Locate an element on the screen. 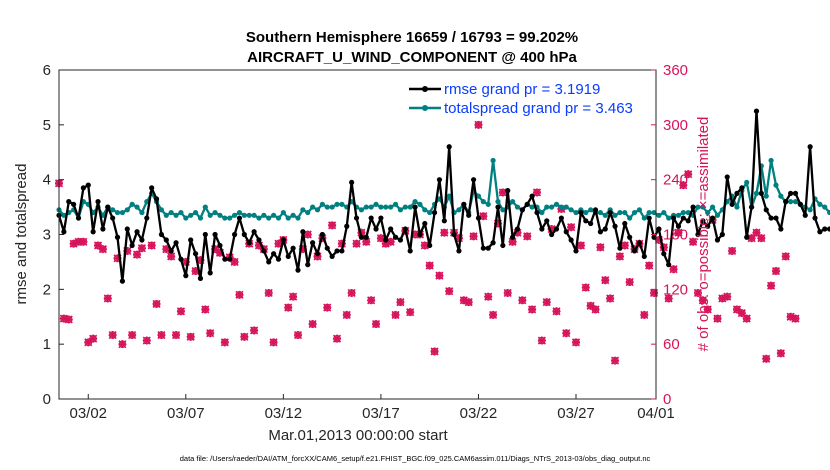 The image size is (830, 470). right-y-tick-label: 360 is located at coordinates (675, 70).